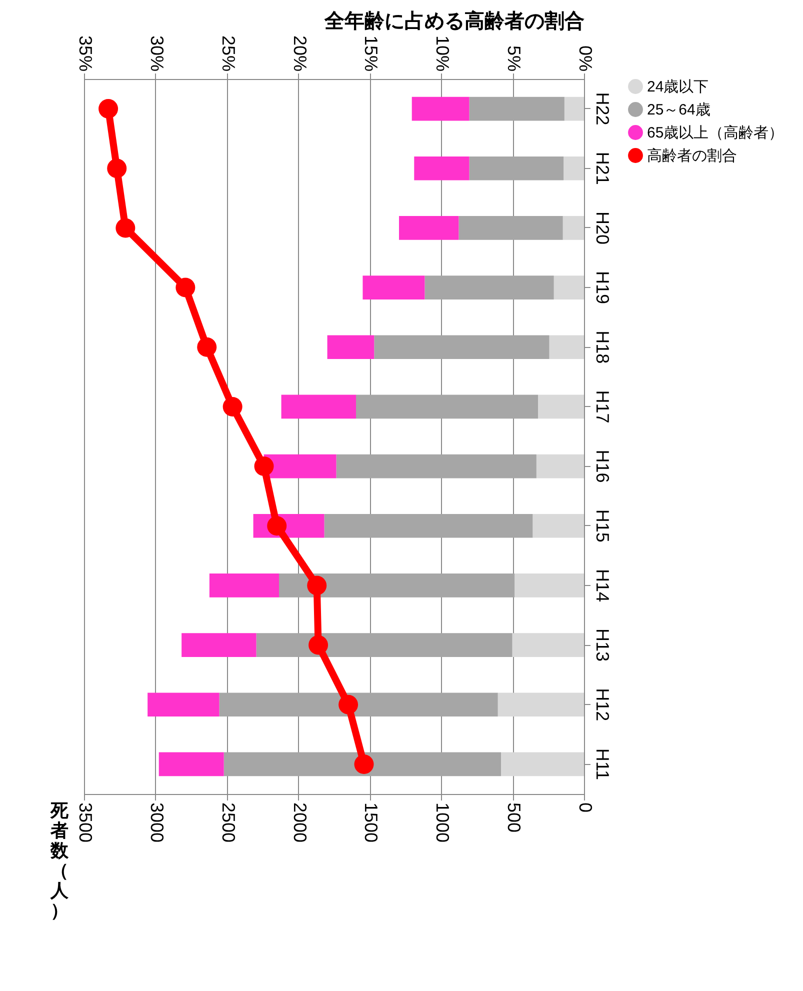 The image size is (803, 991). I want to click on x-tick-label: 500, so click(514, 817).